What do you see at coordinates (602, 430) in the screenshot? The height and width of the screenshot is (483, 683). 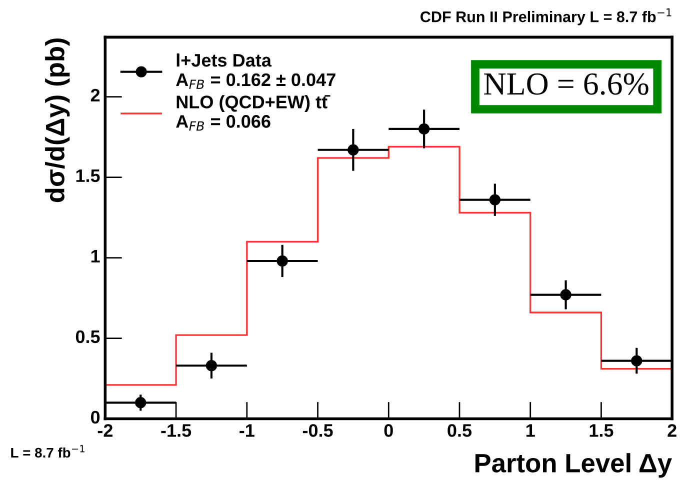 I see `x-tick-label: 1.5` at bounding box center [602, 430].